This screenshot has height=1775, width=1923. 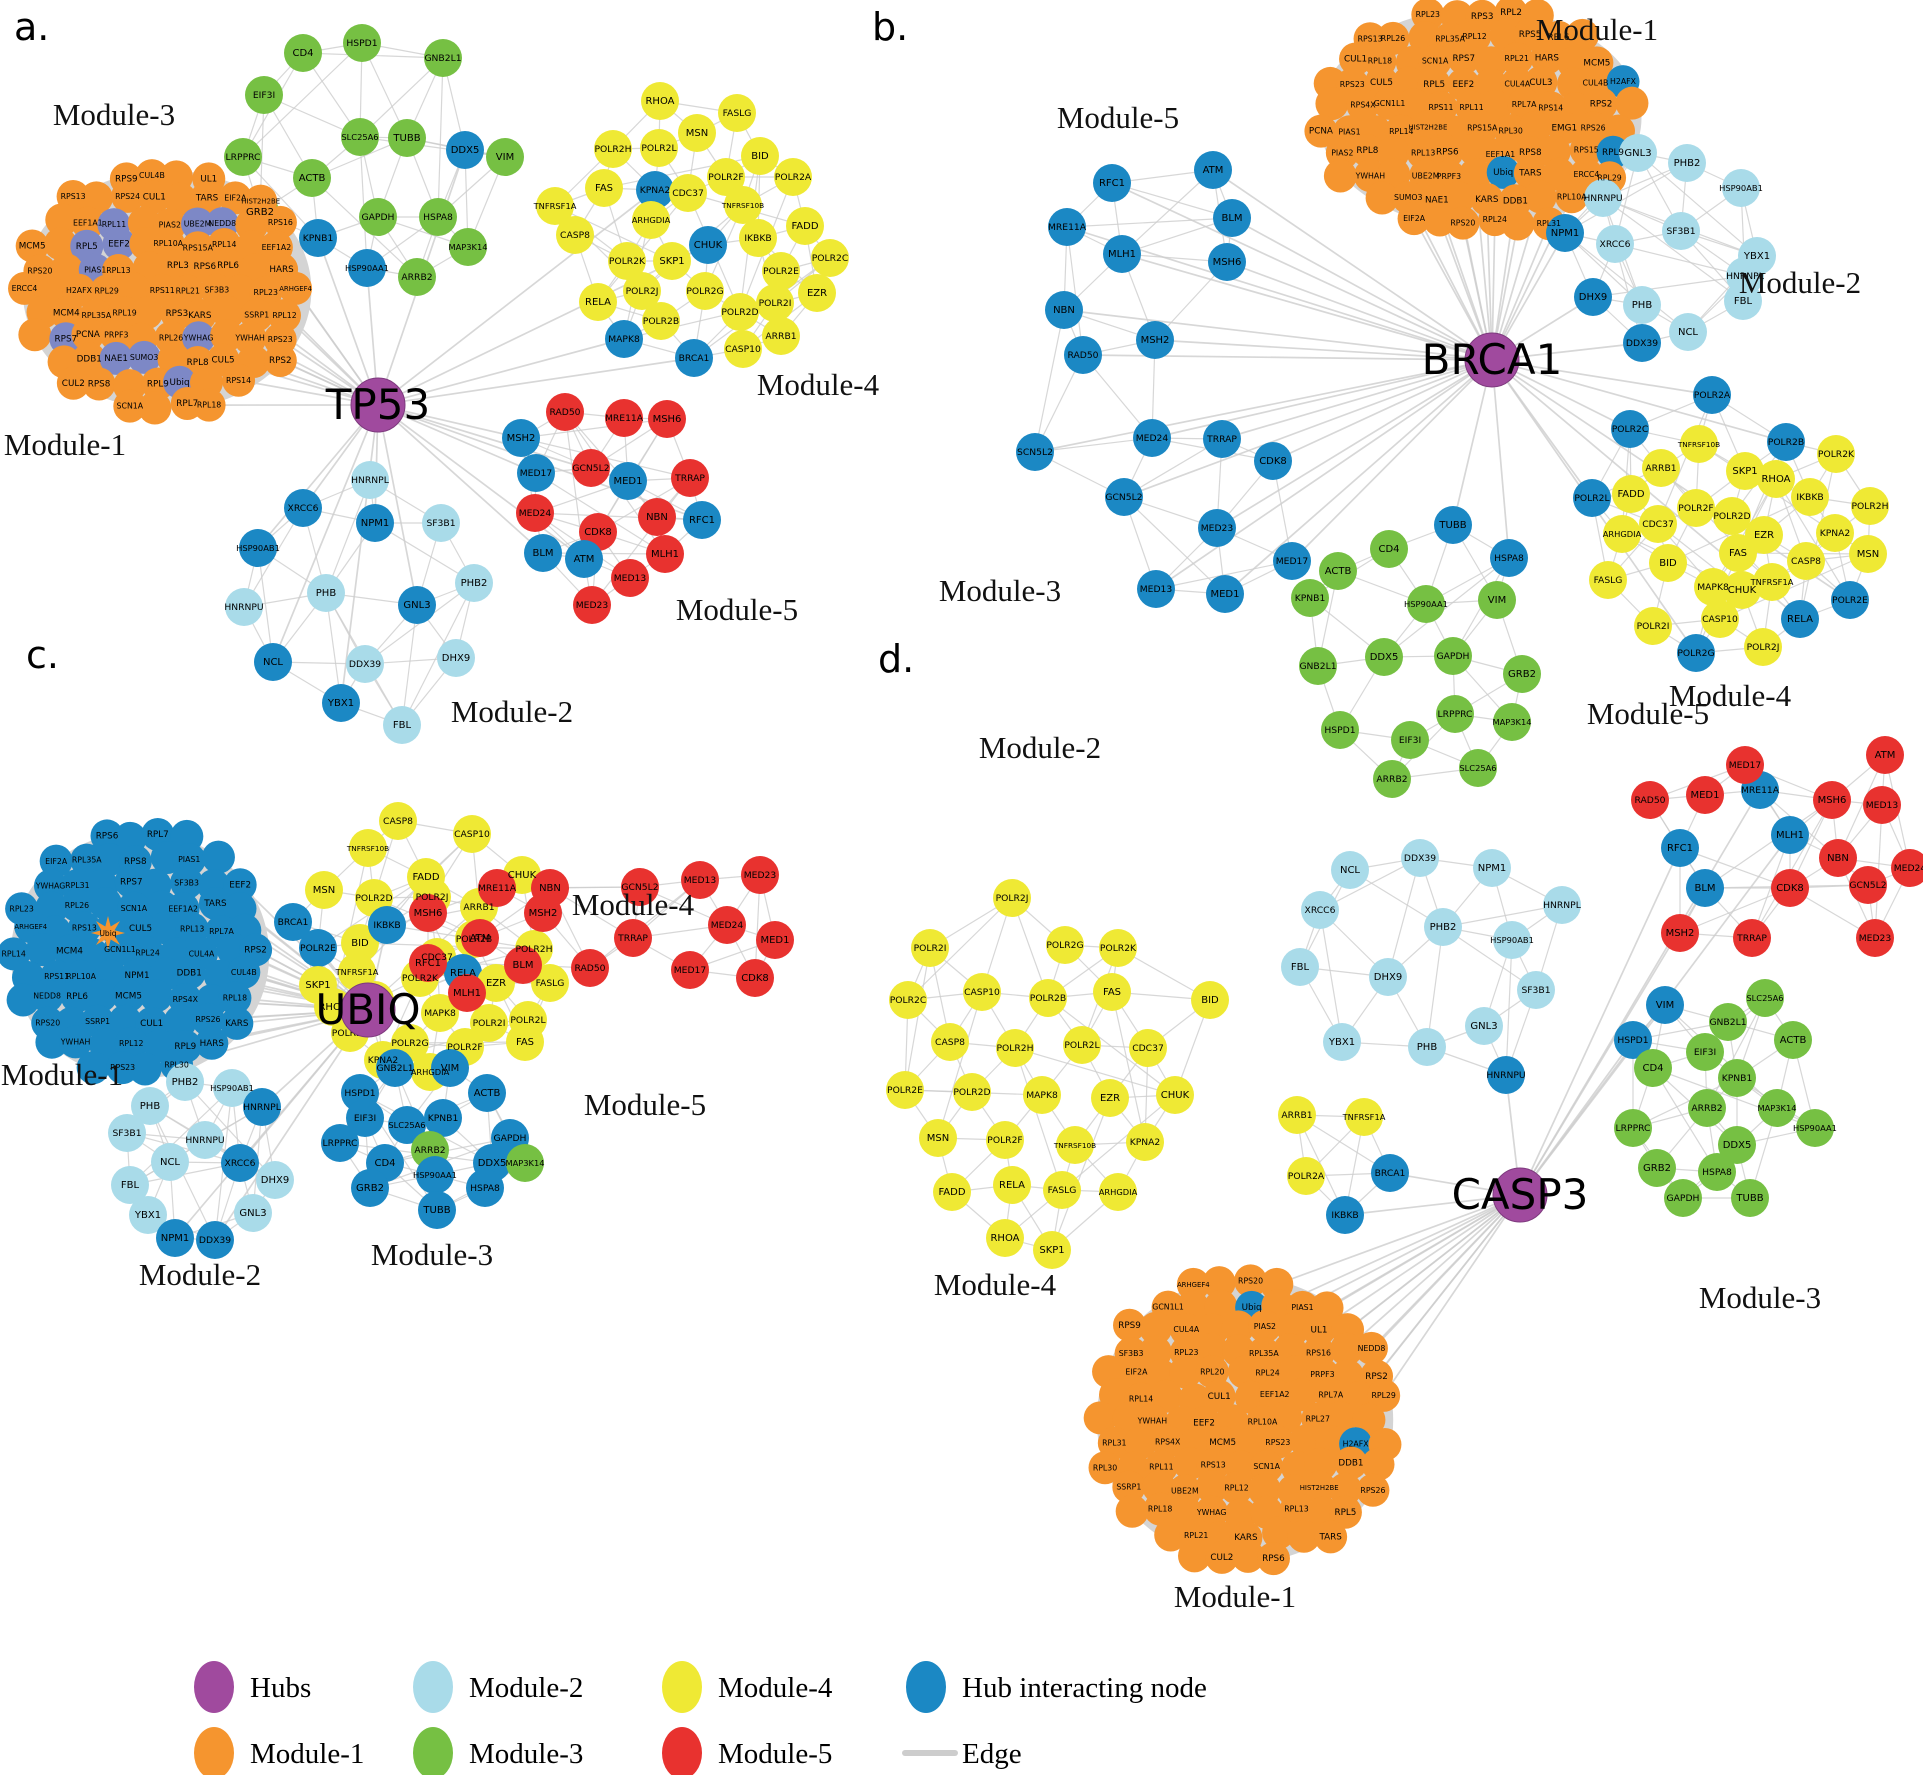 What do you see at coordinates (1251, 1281) in the screenshot?
I see `node-RPS20` at bounding box center [1251, 1281].